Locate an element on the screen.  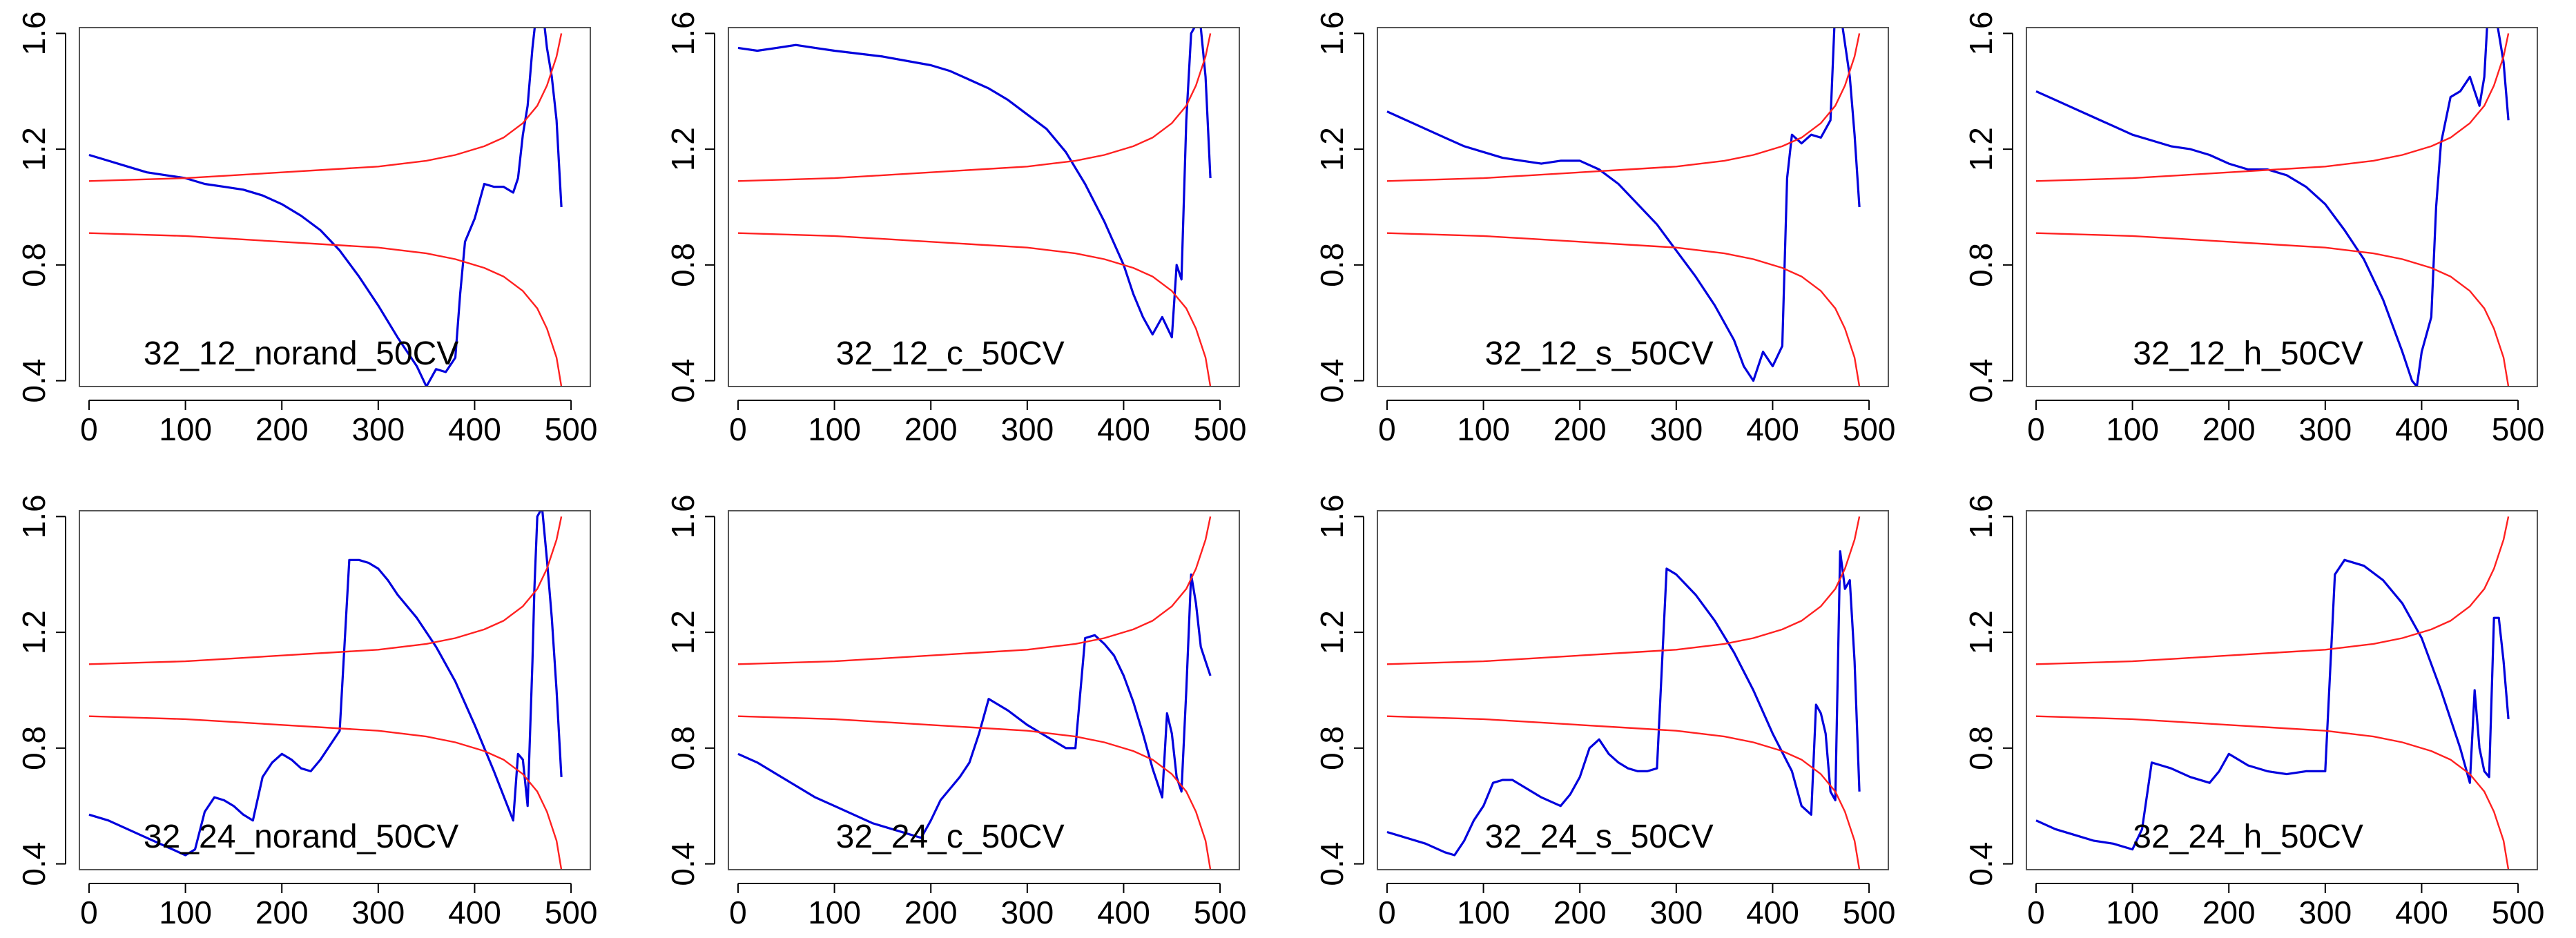
panel-title: 32_12_norand_50CV is located at coordinates (301, 354).